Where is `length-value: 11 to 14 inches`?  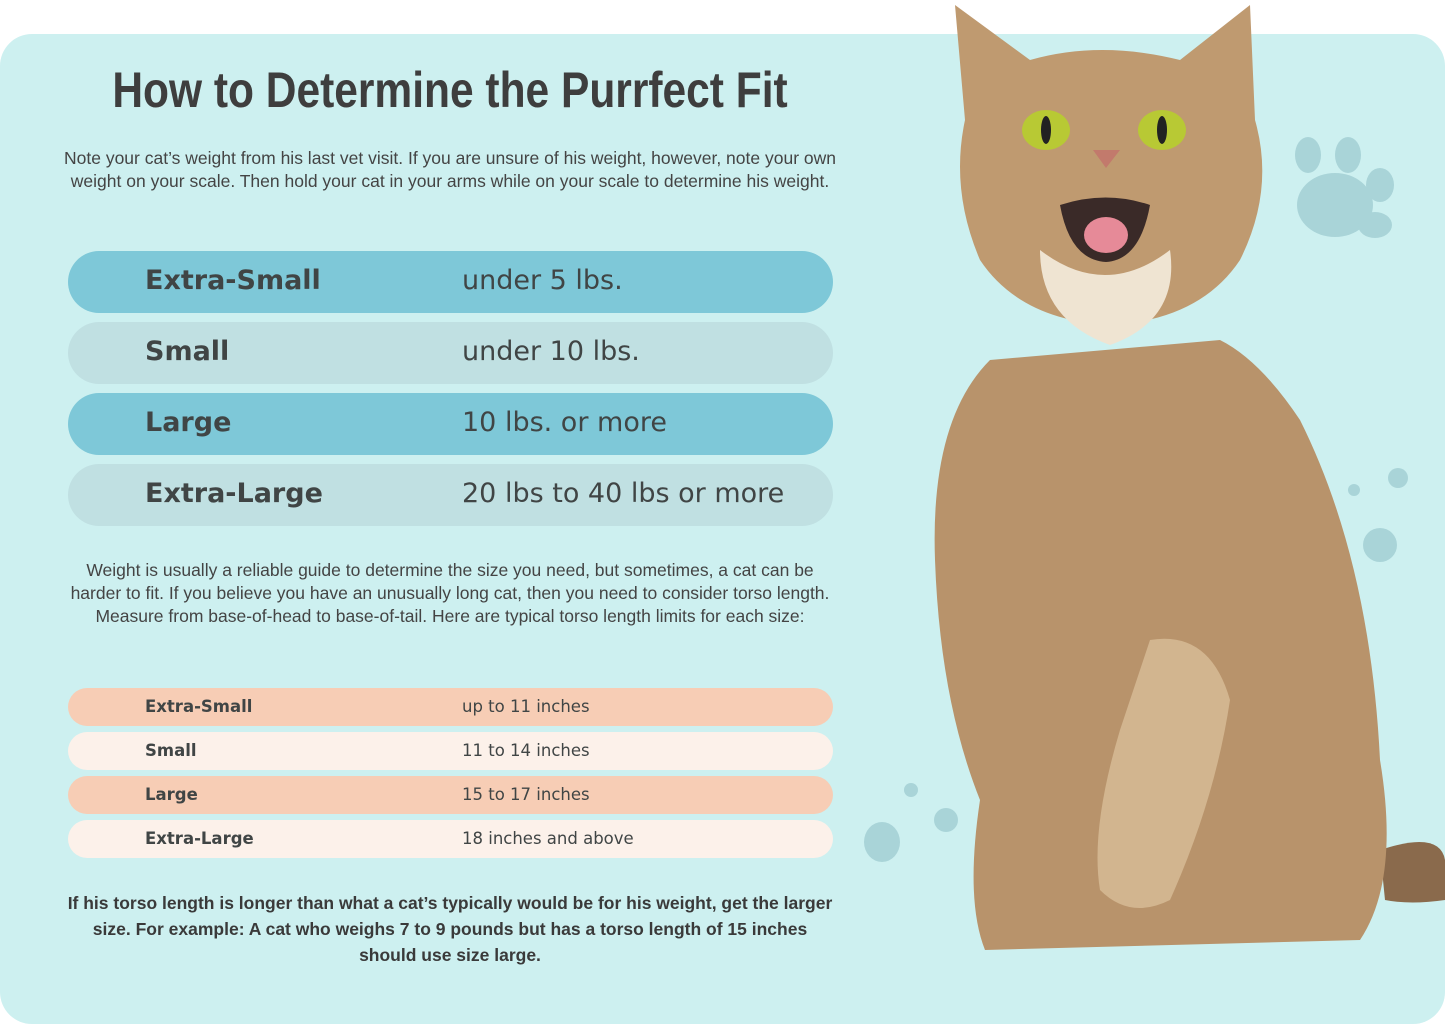
length-value: 11 to 14 inches is located at coordinates (526, 750).